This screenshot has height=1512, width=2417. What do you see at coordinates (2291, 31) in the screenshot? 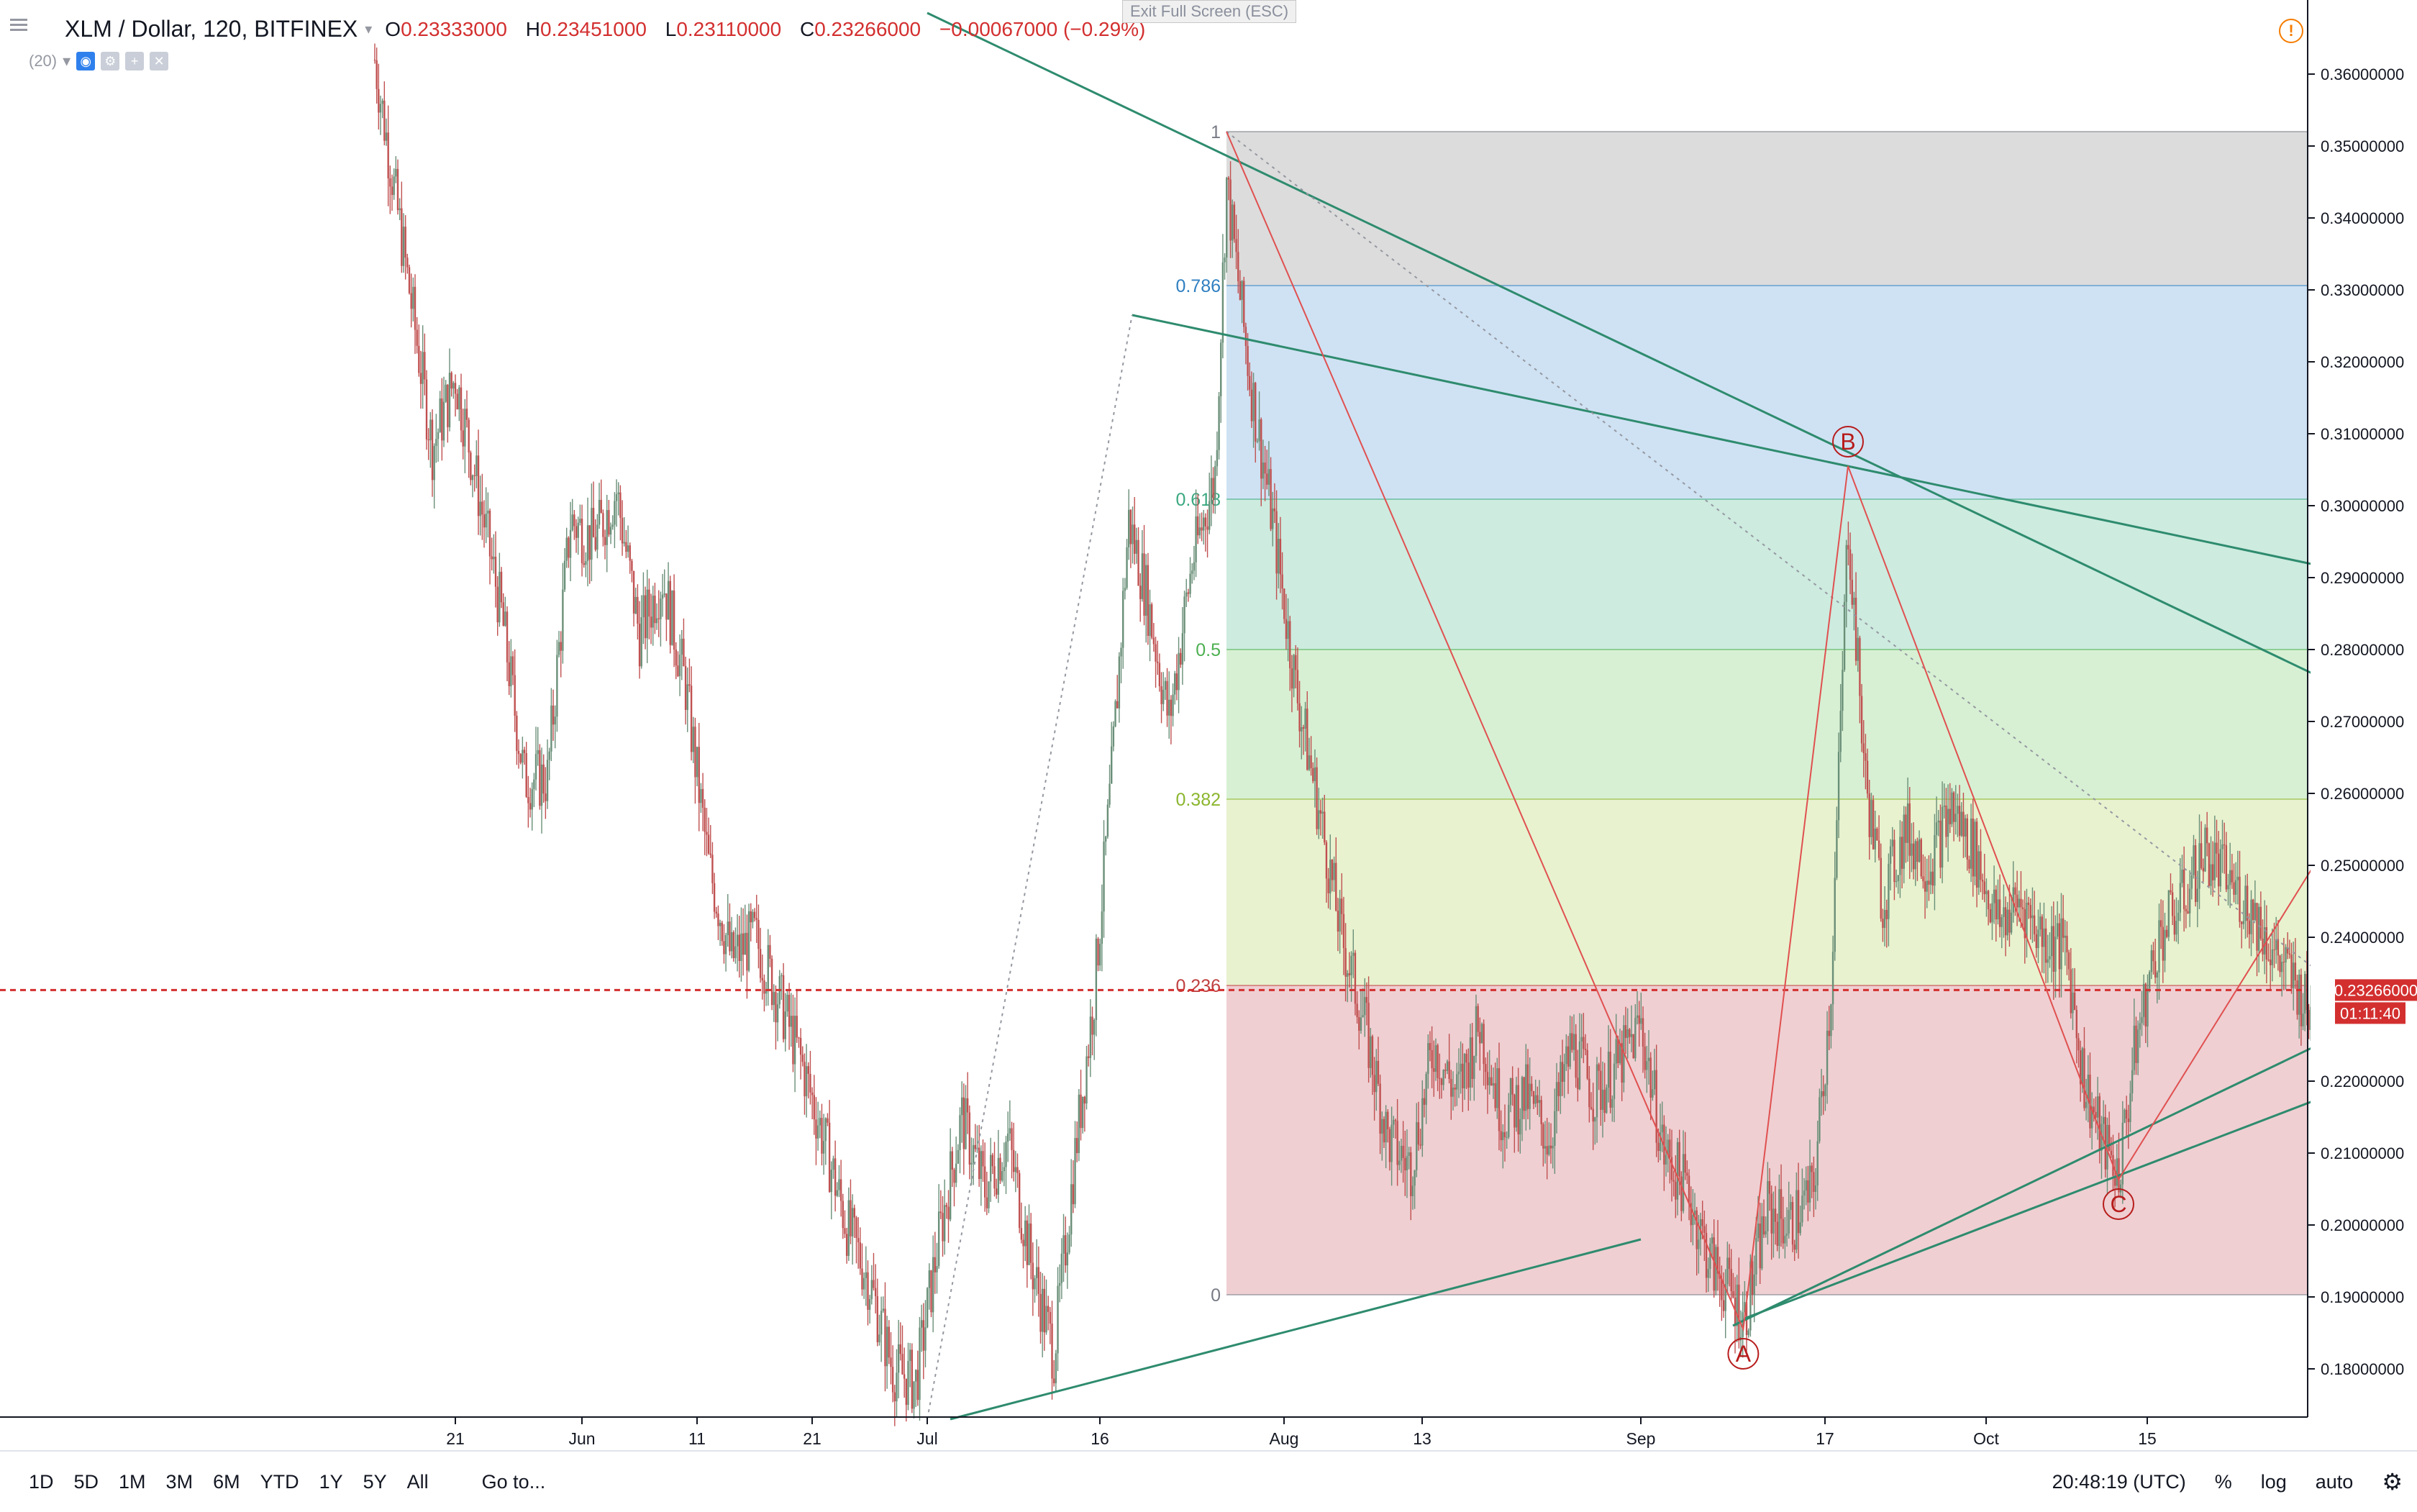
I see `alert-icon: !` at bounding box center [2291, 31].